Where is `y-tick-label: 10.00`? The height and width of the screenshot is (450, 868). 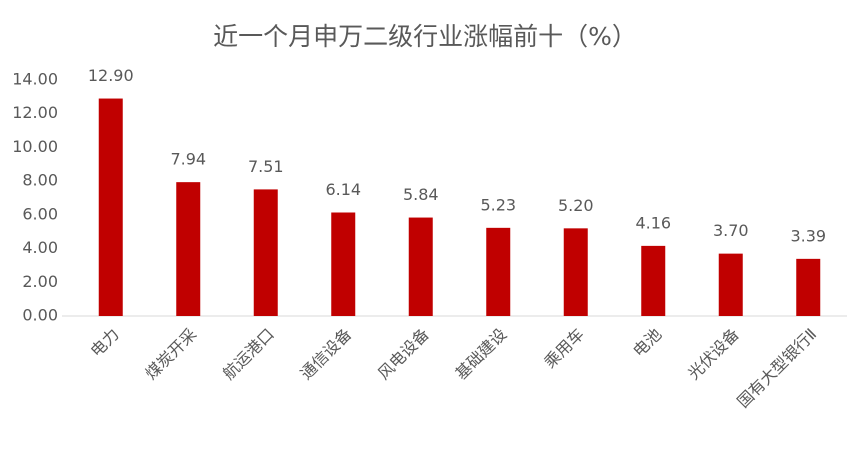
y-tick-label: 10.00 is located at coordinates (35, 146).